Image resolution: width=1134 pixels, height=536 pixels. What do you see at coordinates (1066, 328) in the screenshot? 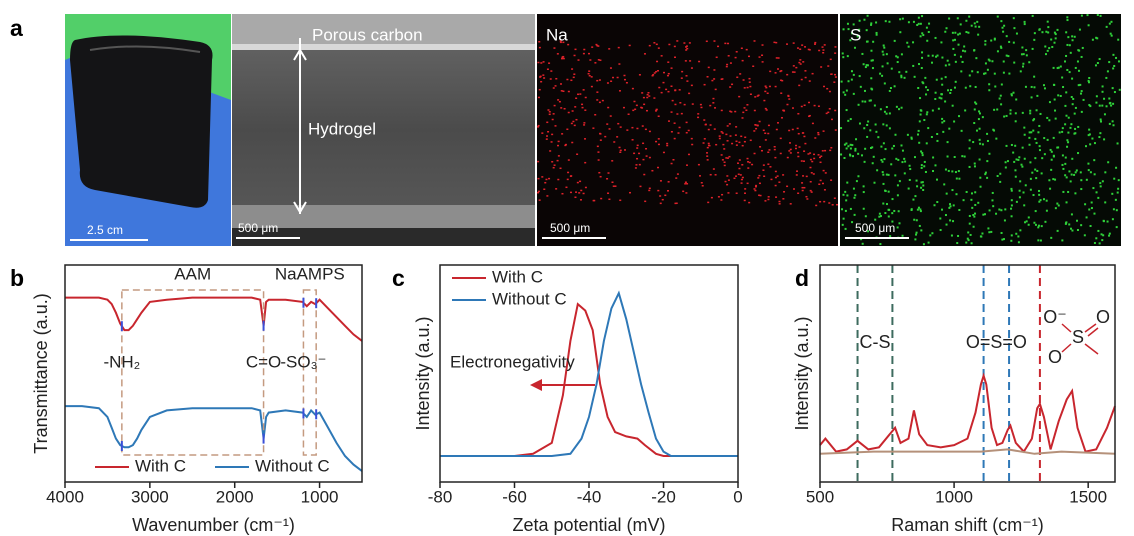
I see `structure-bond` at bounding box center [1066, 328].